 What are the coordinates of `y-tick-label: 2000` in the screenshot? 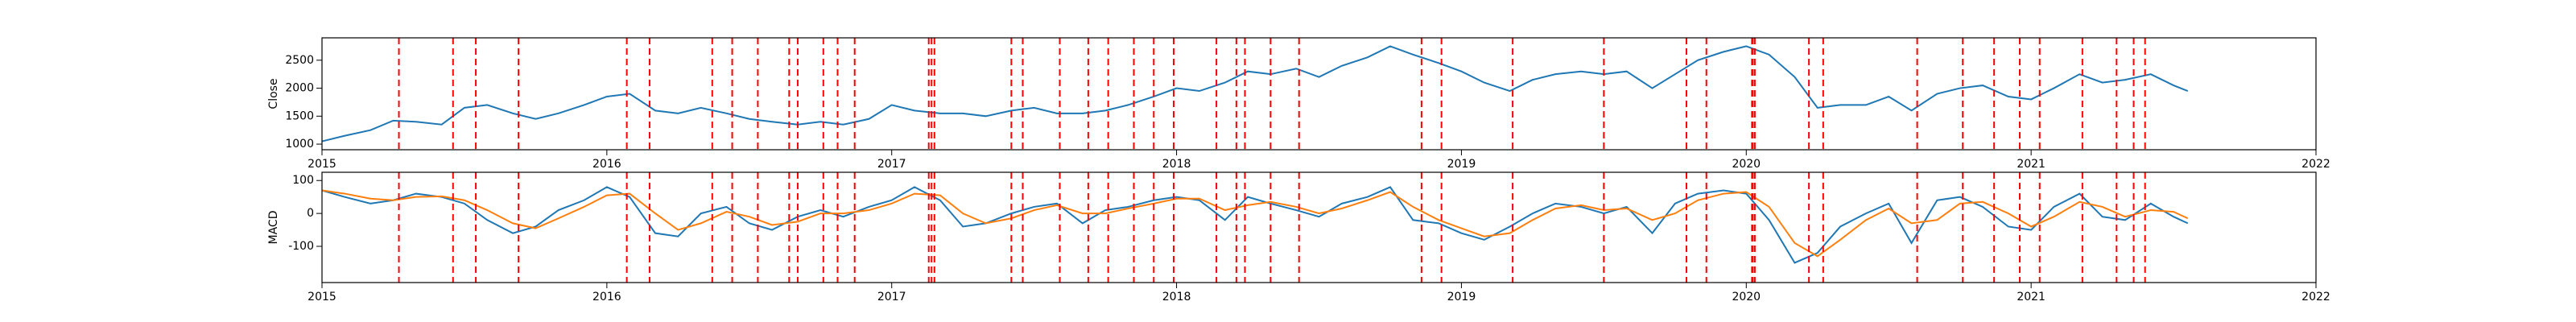 It's located at (299, 88).